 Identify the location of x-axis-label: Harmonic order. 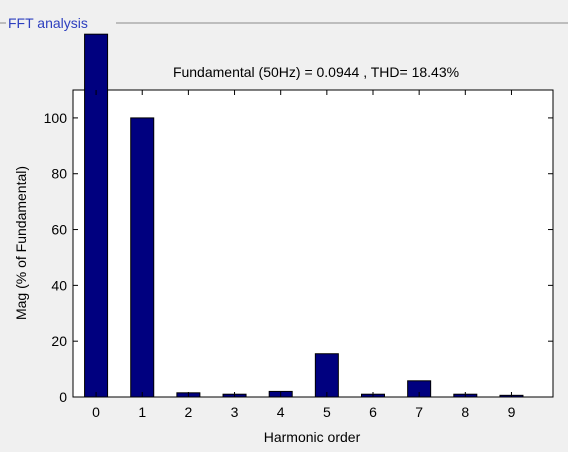
(312, 437).